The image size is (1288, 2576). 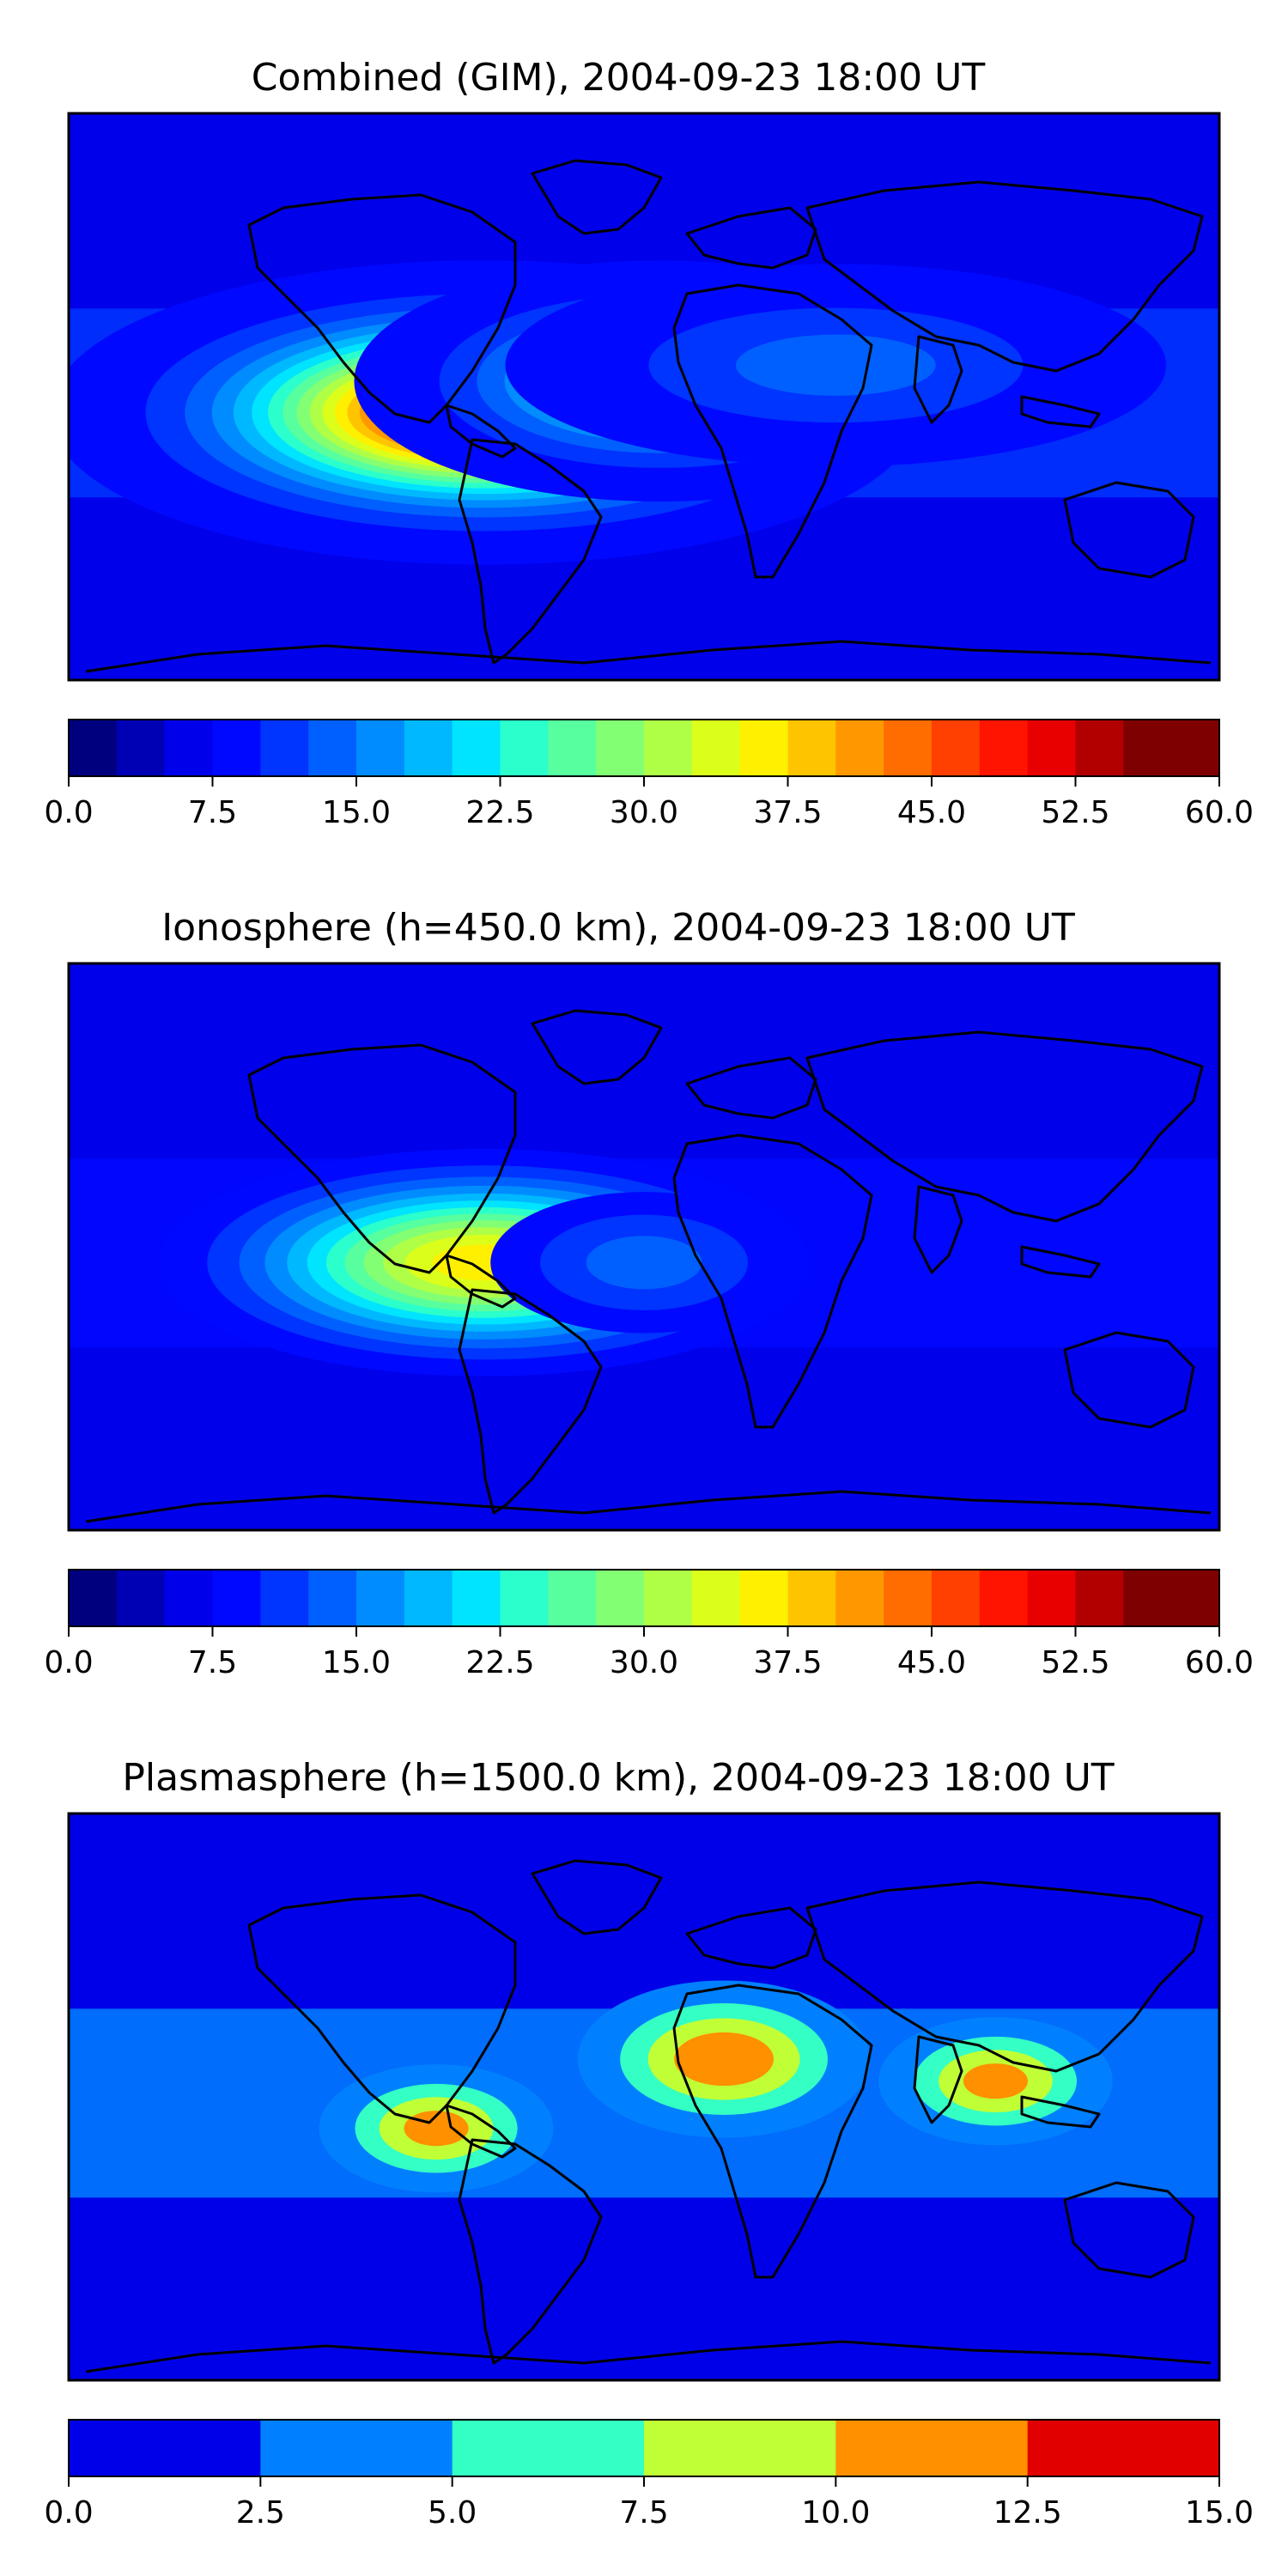 I want to click on colorbar-tick-label: 22.5, so click(x=499, y=812).